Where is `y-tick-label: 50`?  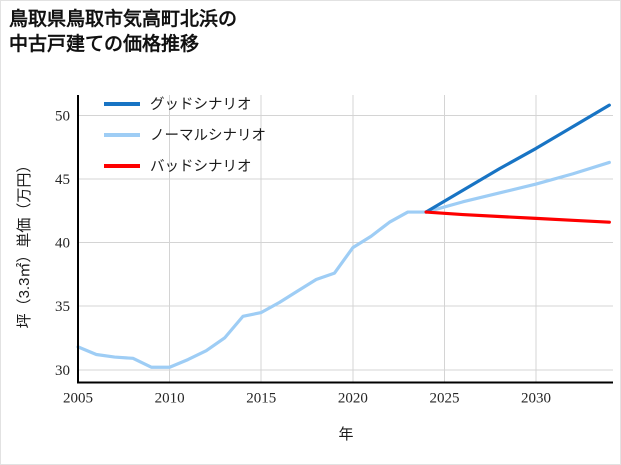 y-tick-label: 50 is located at coordinates (62, 116).